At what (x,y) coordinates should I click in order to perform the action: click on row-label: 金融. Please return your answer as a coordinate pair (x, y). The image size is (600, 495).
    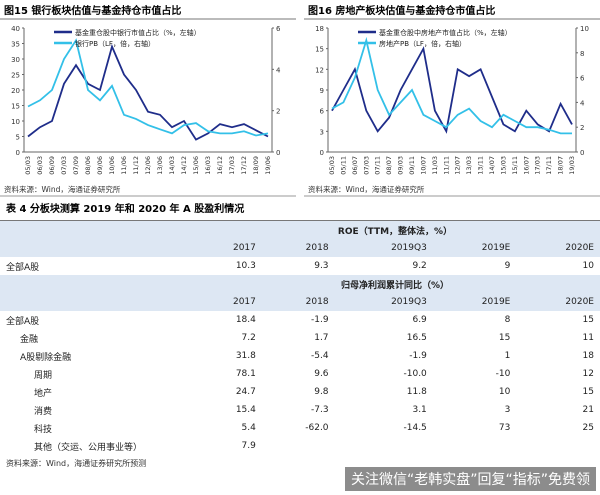
    Looking at the image, I should click on (29, 339).